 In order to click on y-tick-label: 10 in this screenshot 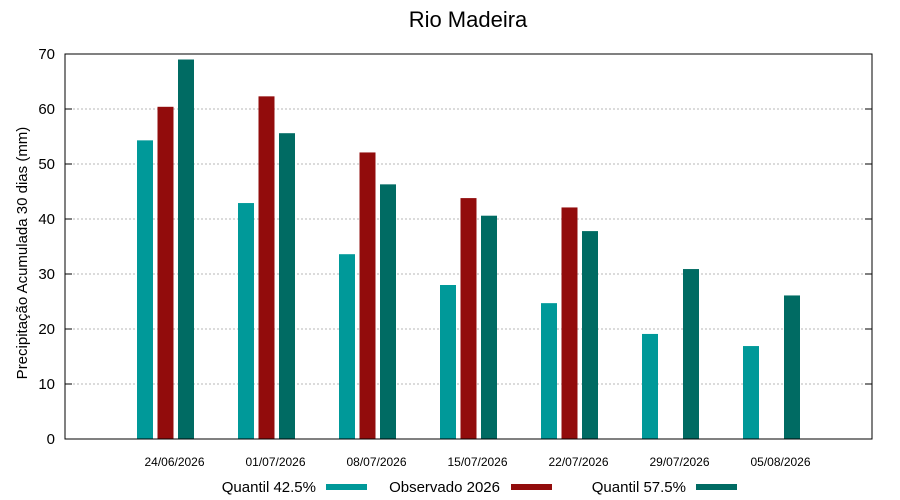, I will do `click(46, 384)`.